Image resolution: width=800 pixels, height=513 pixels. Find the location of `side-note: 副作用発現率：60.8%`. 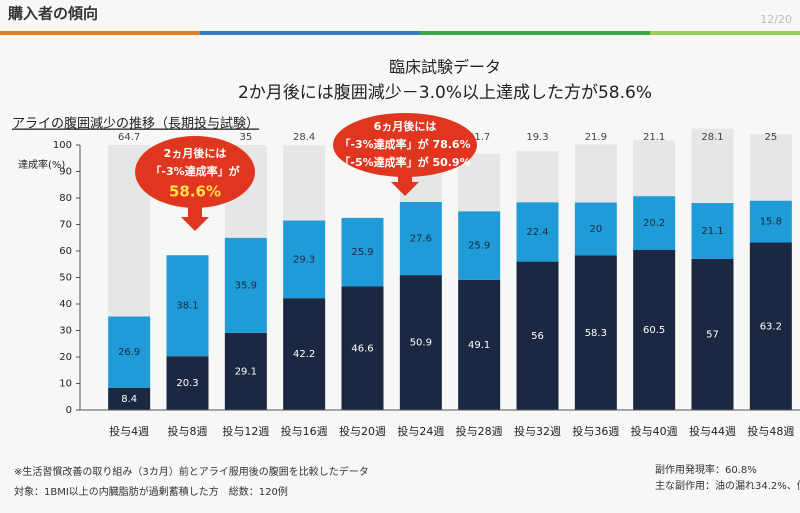

side-note: 副作用発現率：60.8% is located at coordinates (706, 469).